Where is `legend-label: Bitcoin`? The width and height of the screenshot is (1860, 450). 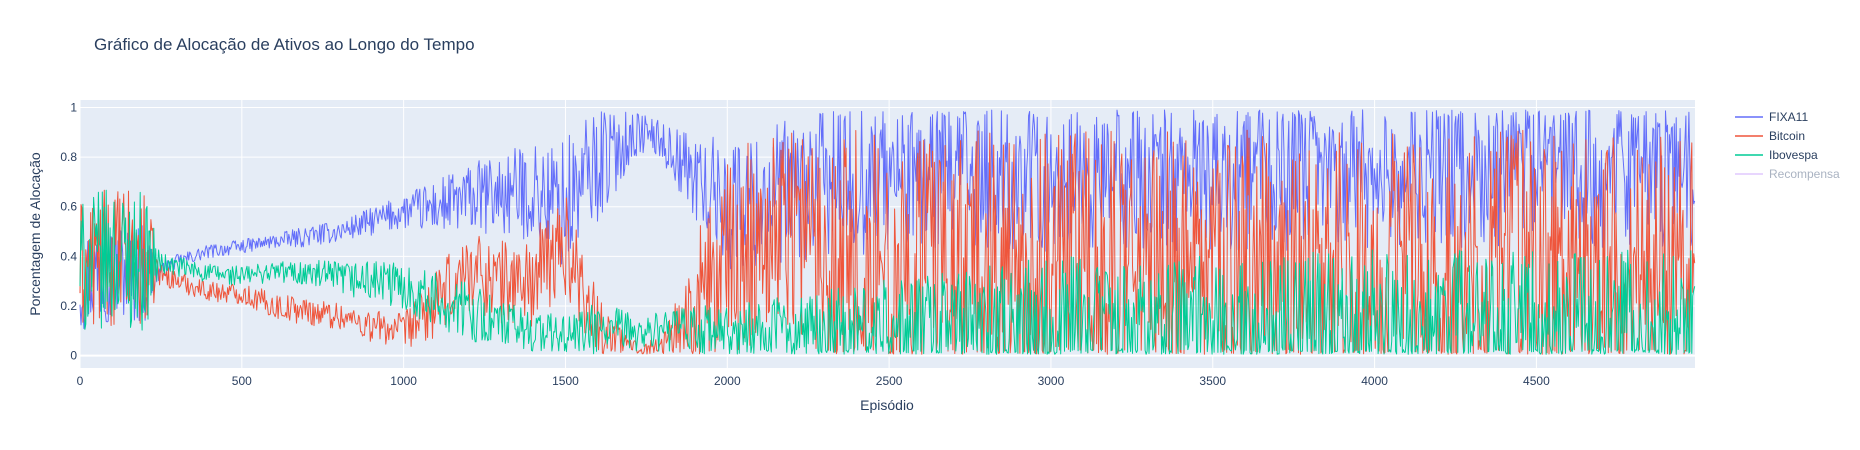
legend-label: Bitcoin is located at coordinates (1787, 136).